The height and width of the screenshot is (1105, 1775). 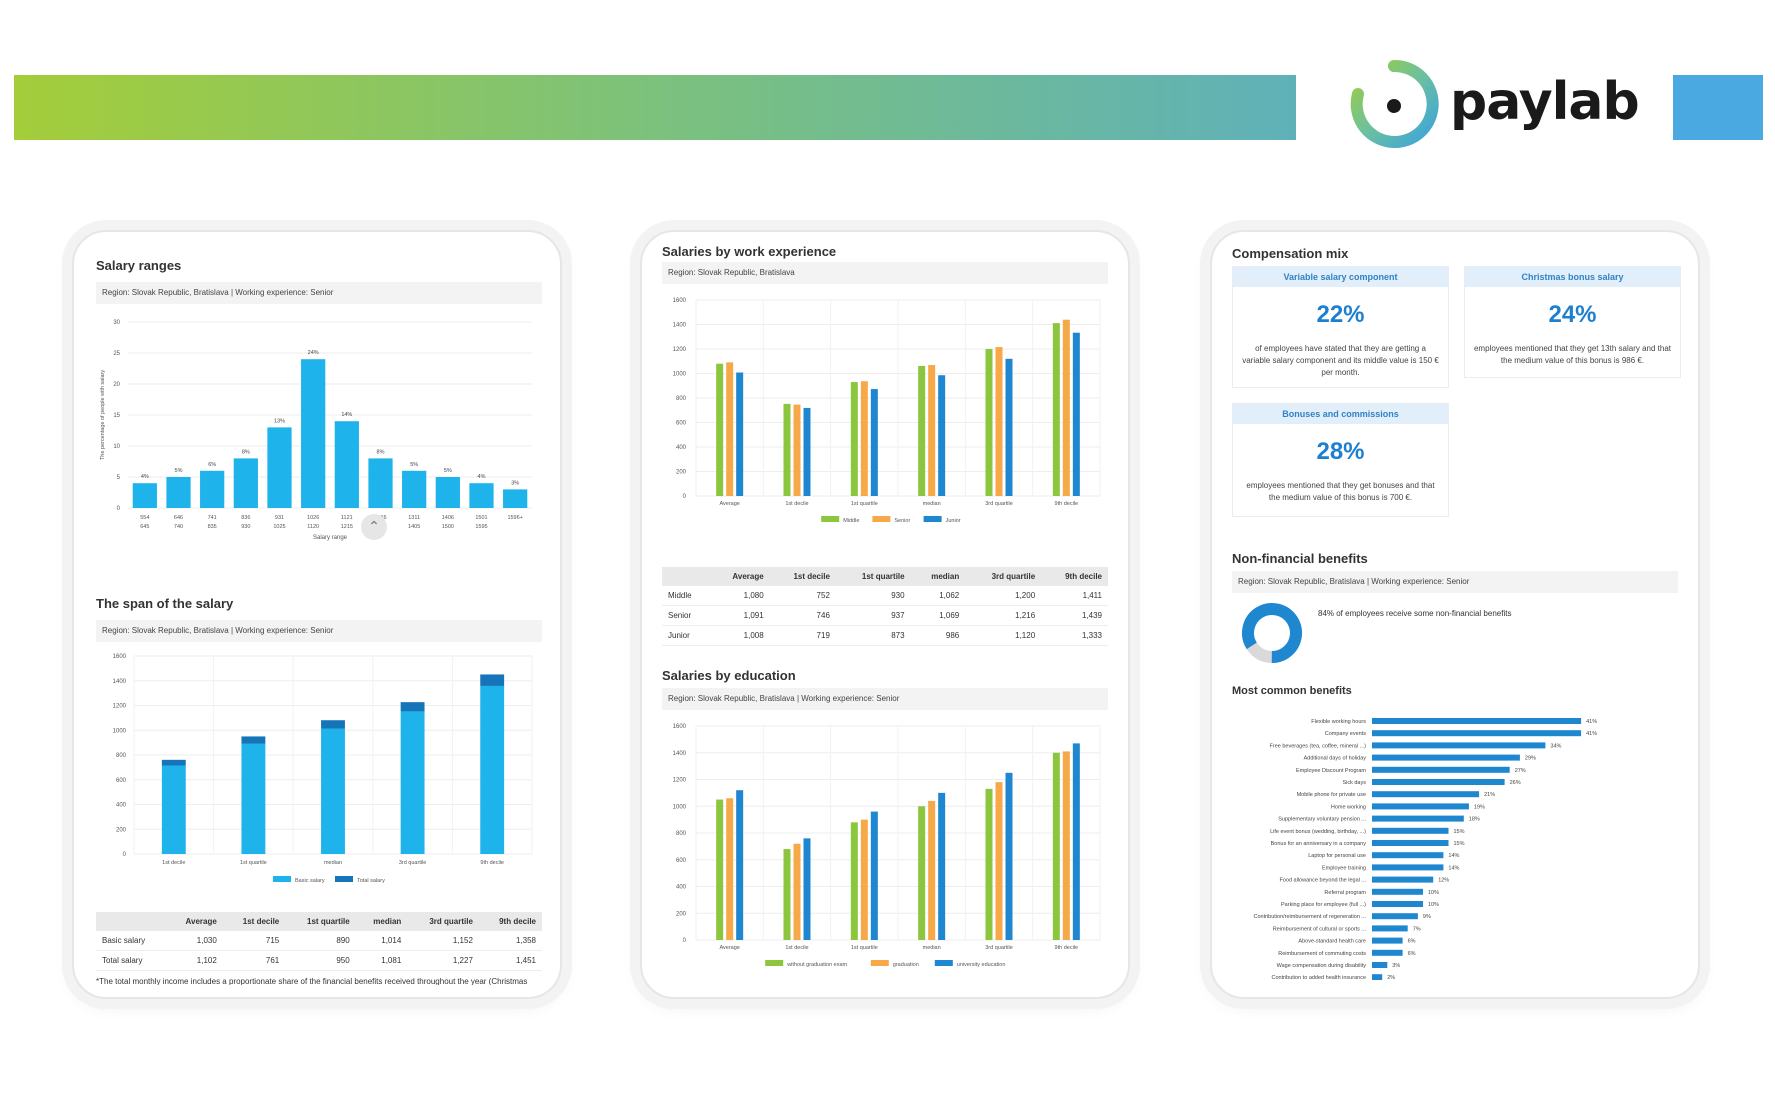 What do you see at coordinates (514, 518) in the screenshot?
I see `x-tick-label: 1596+` at bounding box center [514, 518].